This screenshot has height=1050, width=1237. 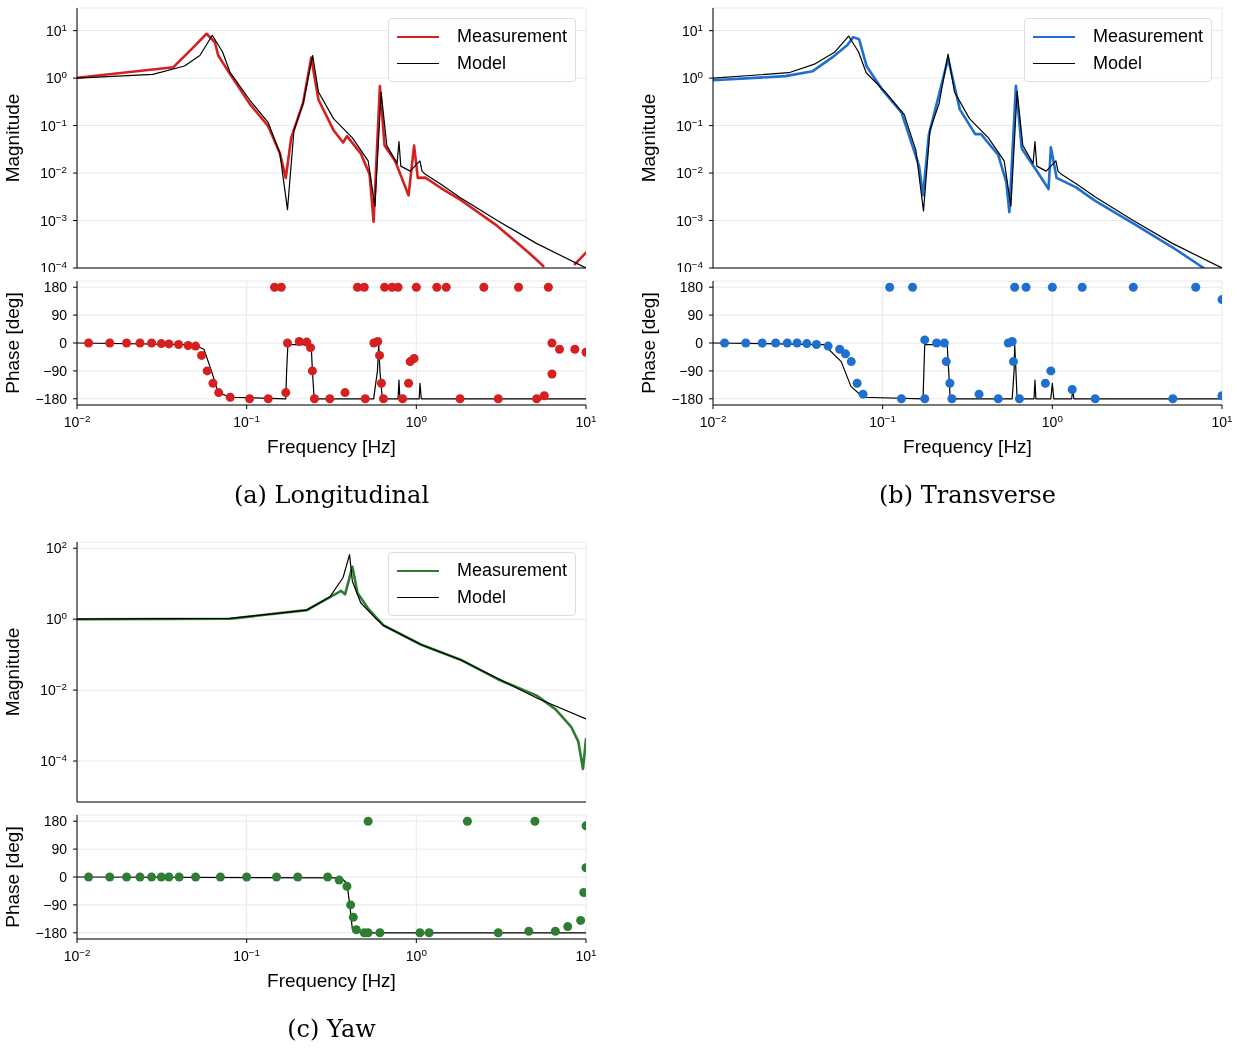 What do you see at coordinates (967, 495) in the screenshot?
I see `text: (b) Transverse` at bounding box center [967, 495].